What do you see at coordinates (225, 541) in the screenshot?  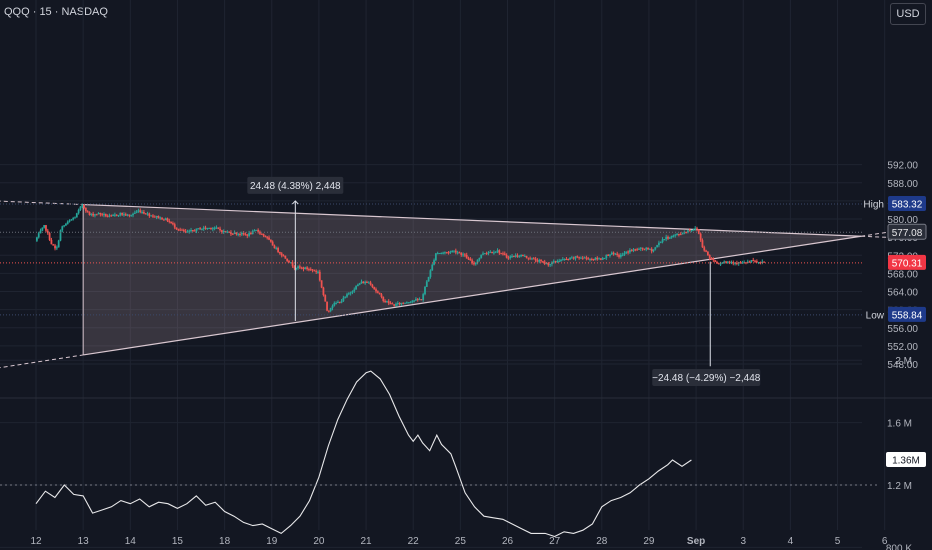 I see `x-tick-label: 18` at bounding box center [225, 541].